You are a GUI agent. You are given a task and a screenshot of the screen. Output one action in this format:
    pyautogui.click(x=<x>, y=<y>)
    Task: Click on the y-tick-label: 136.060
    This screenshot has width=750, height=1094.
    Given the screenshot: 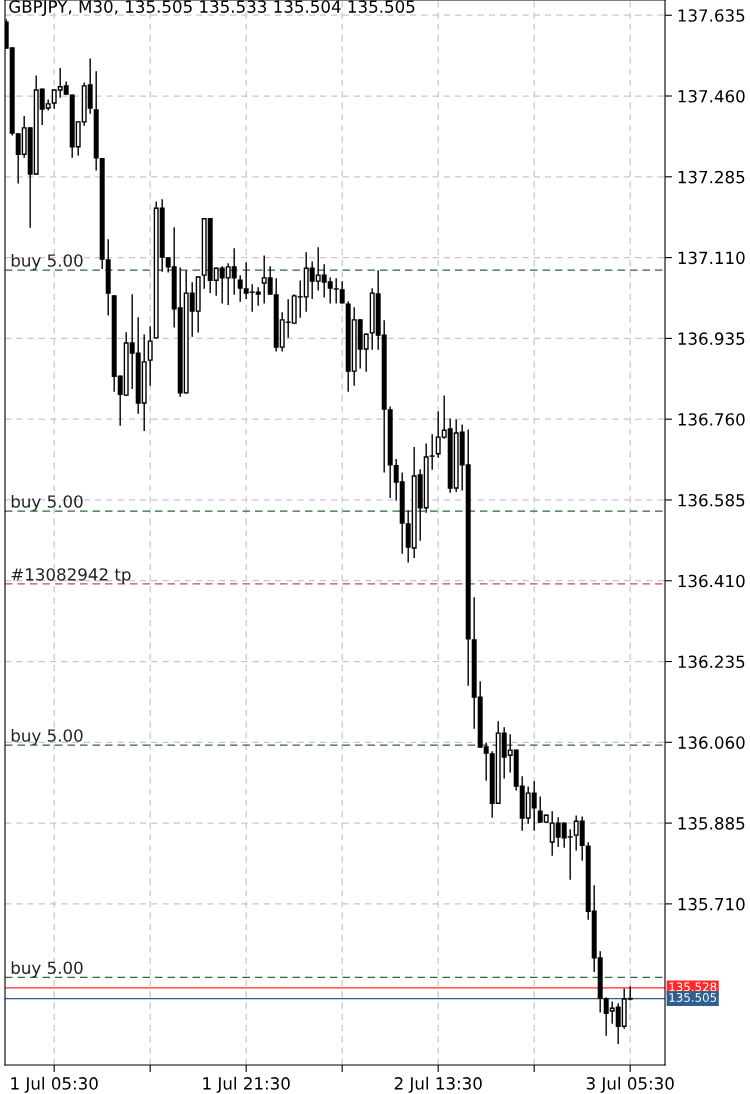 What is the action you would take?
    pyautogui.click(x=711, y=742)
    